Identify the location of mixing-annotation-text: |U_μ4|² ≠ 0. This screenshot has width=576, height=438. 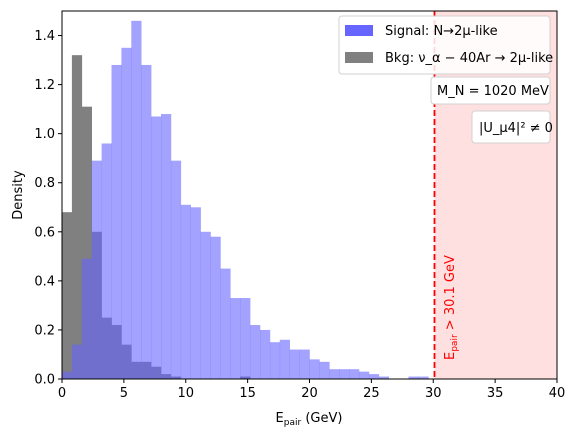
(516, 128).